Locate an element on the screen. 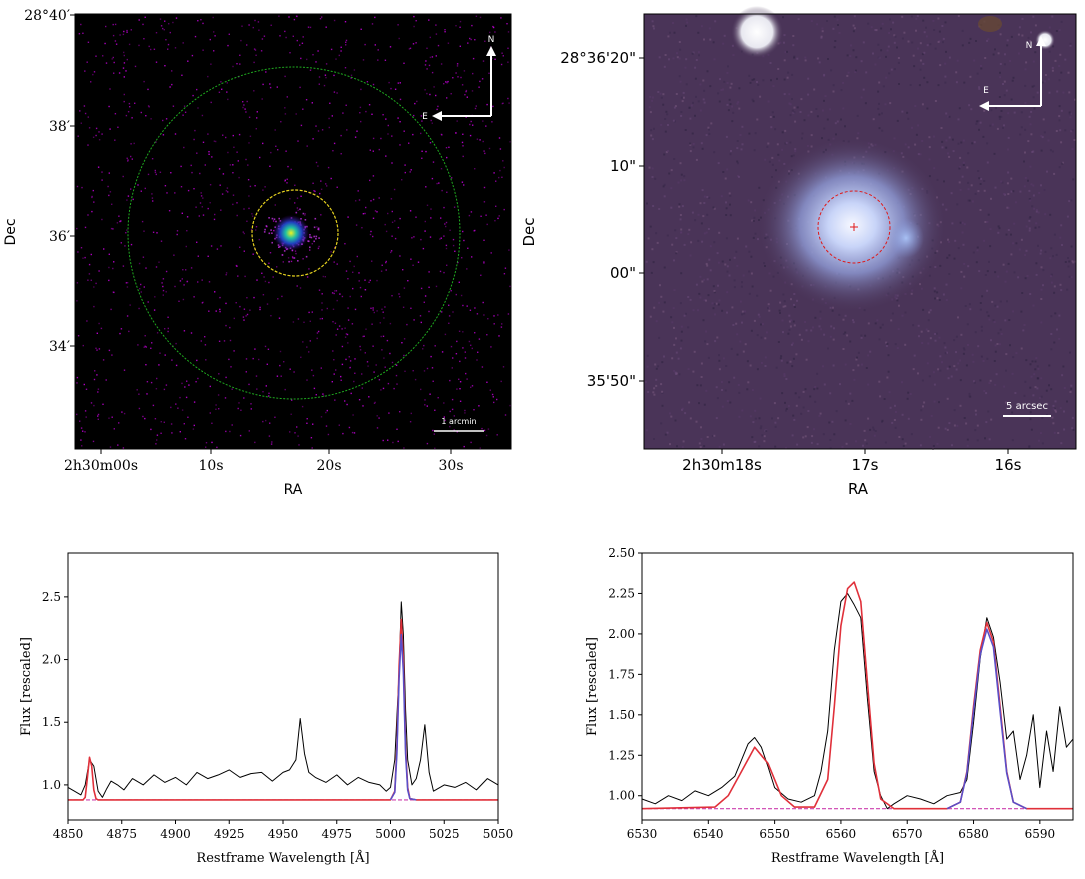 The image size is (1085, 879). xray-y-tick-label: 28°40′ is located at coordinates (47, 16).